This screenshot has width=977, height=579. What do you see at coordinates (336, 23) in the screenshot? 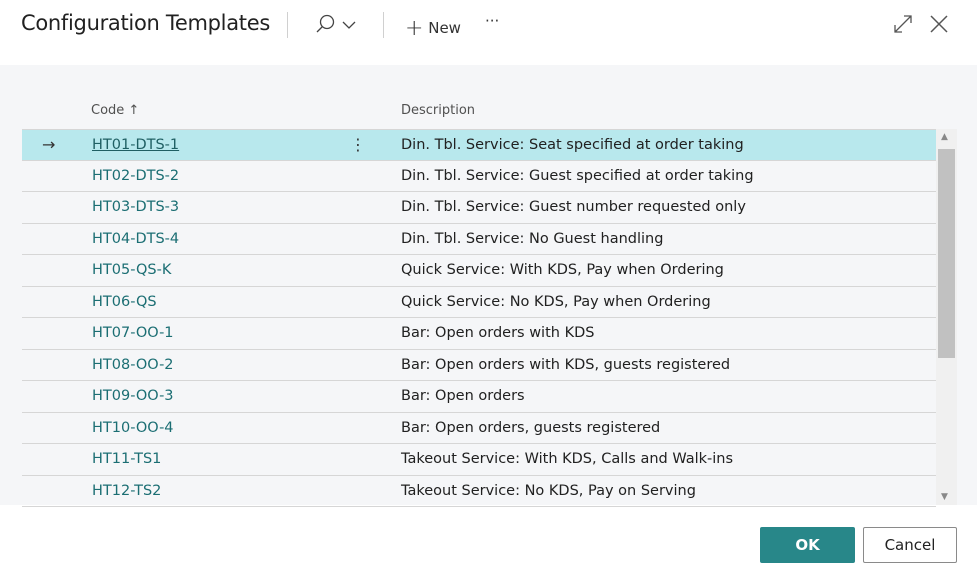
I see `search-icon` at bounding box center [336, 23].